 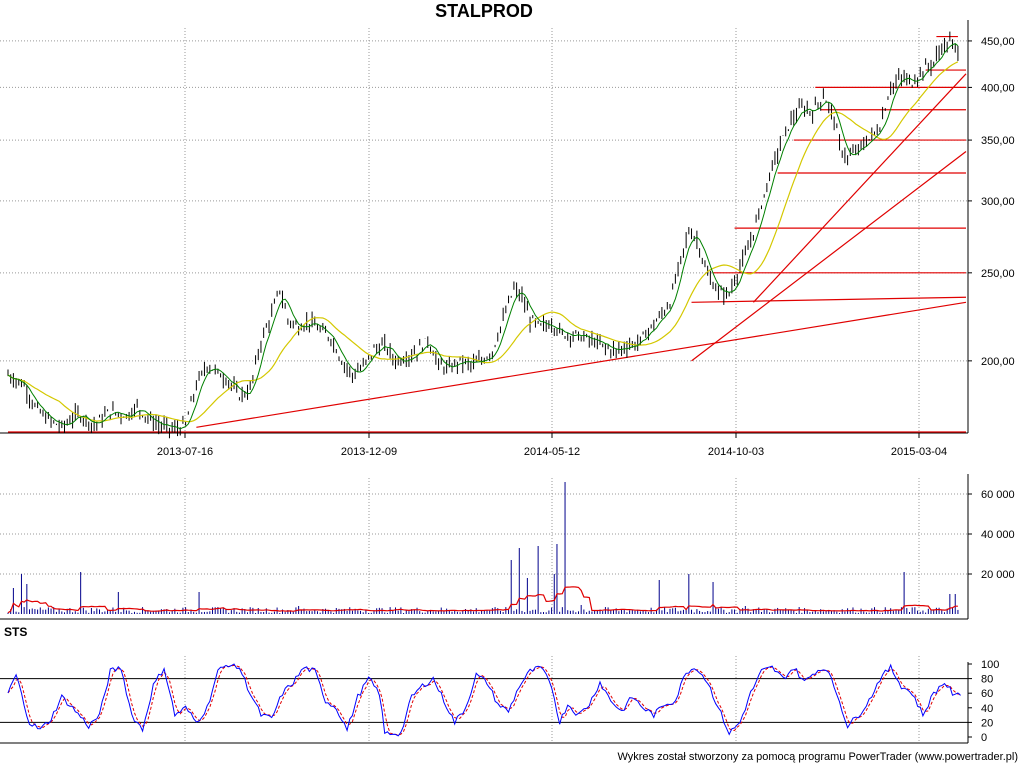 What do you see at coordinates (736, 452) in the screenshot?
I see `x-tick-label: 2014-10-03` at bounding box center [736, 452].